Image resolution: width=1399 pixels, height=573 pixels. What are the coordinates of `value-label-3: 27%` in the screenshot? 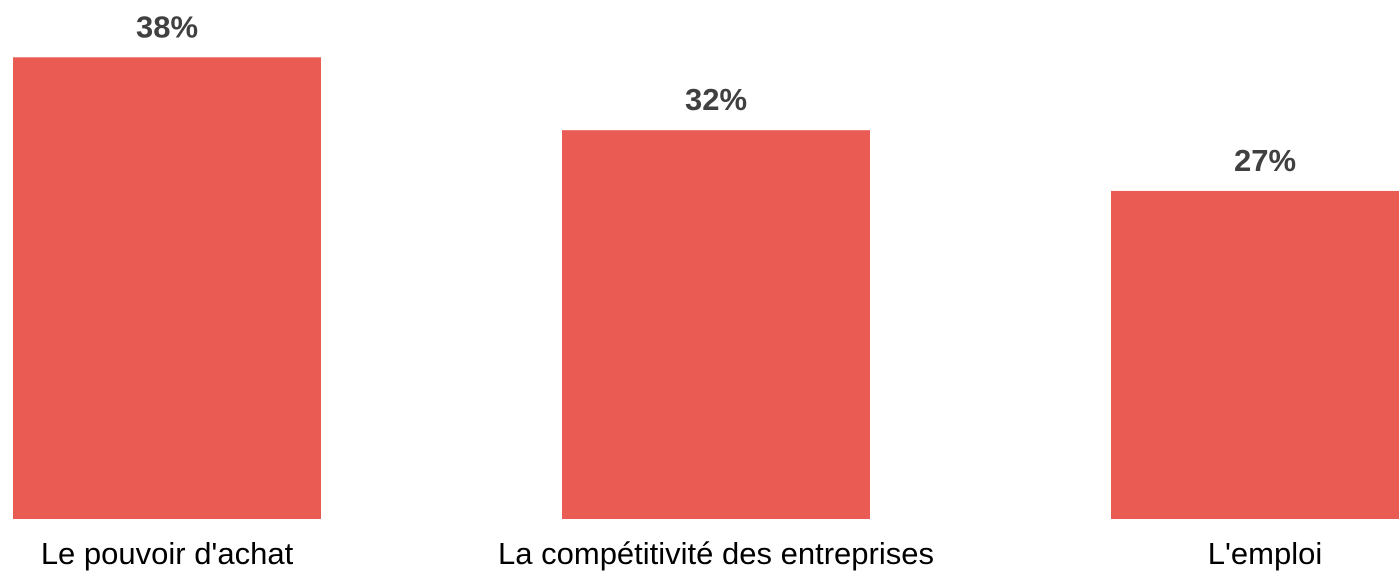 It's located at (1265, 160).